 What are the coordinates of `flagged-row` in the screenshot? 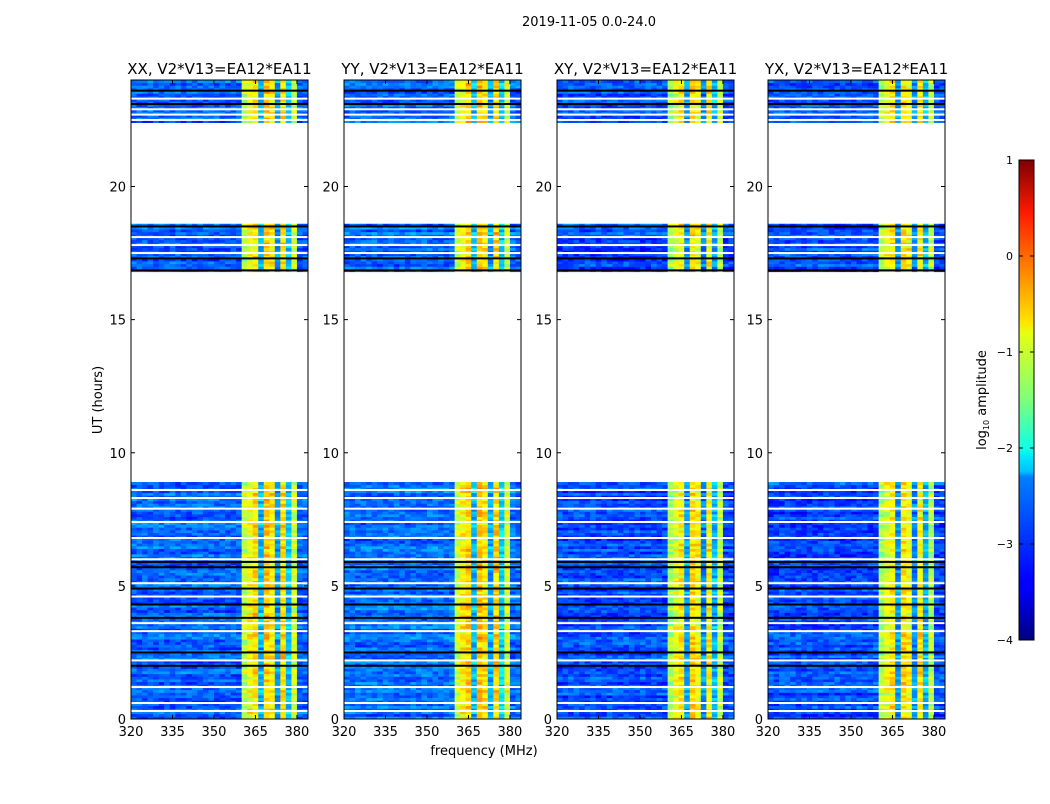 It's located at (219, 687).